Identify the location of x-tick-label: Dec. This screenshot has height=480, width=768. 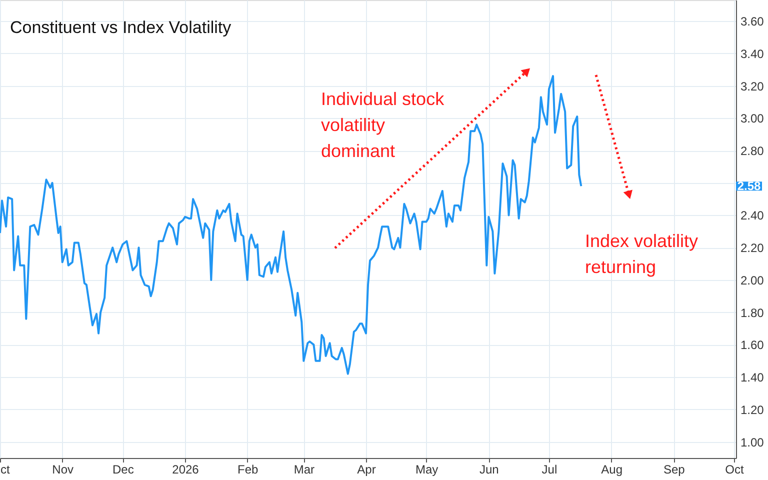
(123, 469).